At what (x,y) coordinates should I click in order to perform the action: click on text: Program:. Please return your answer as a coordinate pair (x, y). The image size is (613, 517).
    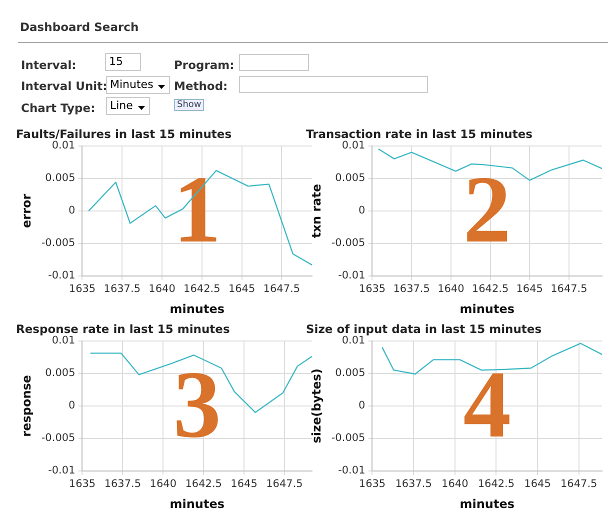
    Looking at the image, I should click on (204, 65).